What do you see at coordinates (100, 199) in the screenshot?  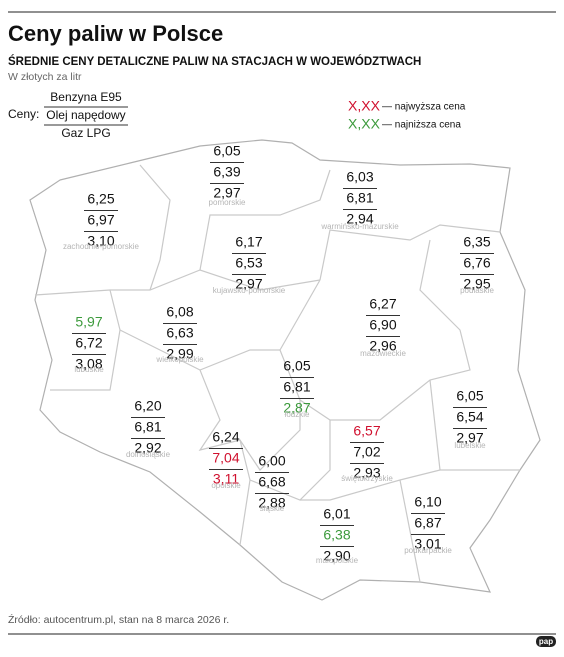 I see `price: 6,25` at bounding box center [100, 199].